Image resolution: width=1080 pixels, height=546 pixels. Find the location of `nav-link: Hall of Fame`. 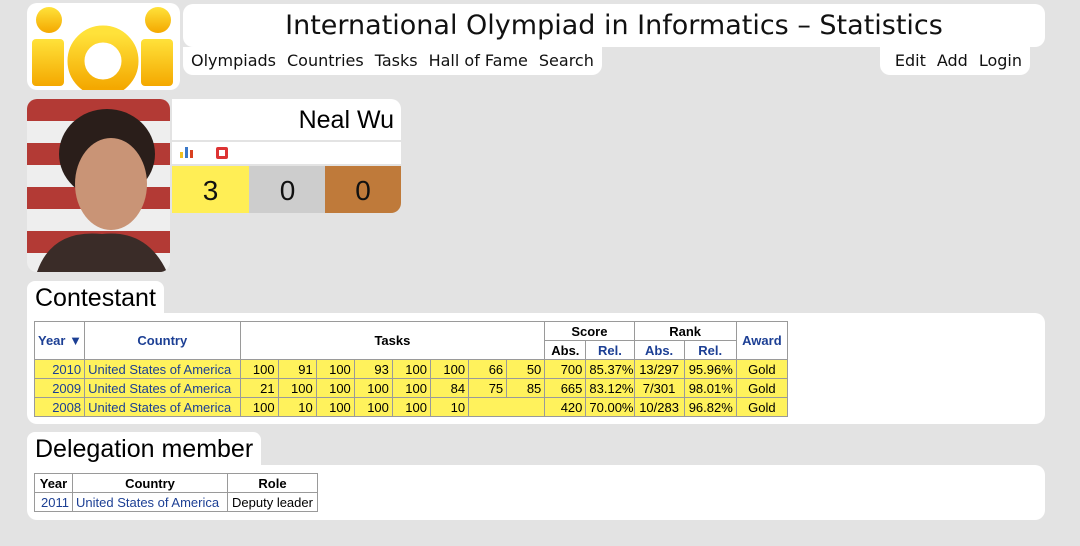

nav-link: Hall of Fame is located at coordinates (478, 60).